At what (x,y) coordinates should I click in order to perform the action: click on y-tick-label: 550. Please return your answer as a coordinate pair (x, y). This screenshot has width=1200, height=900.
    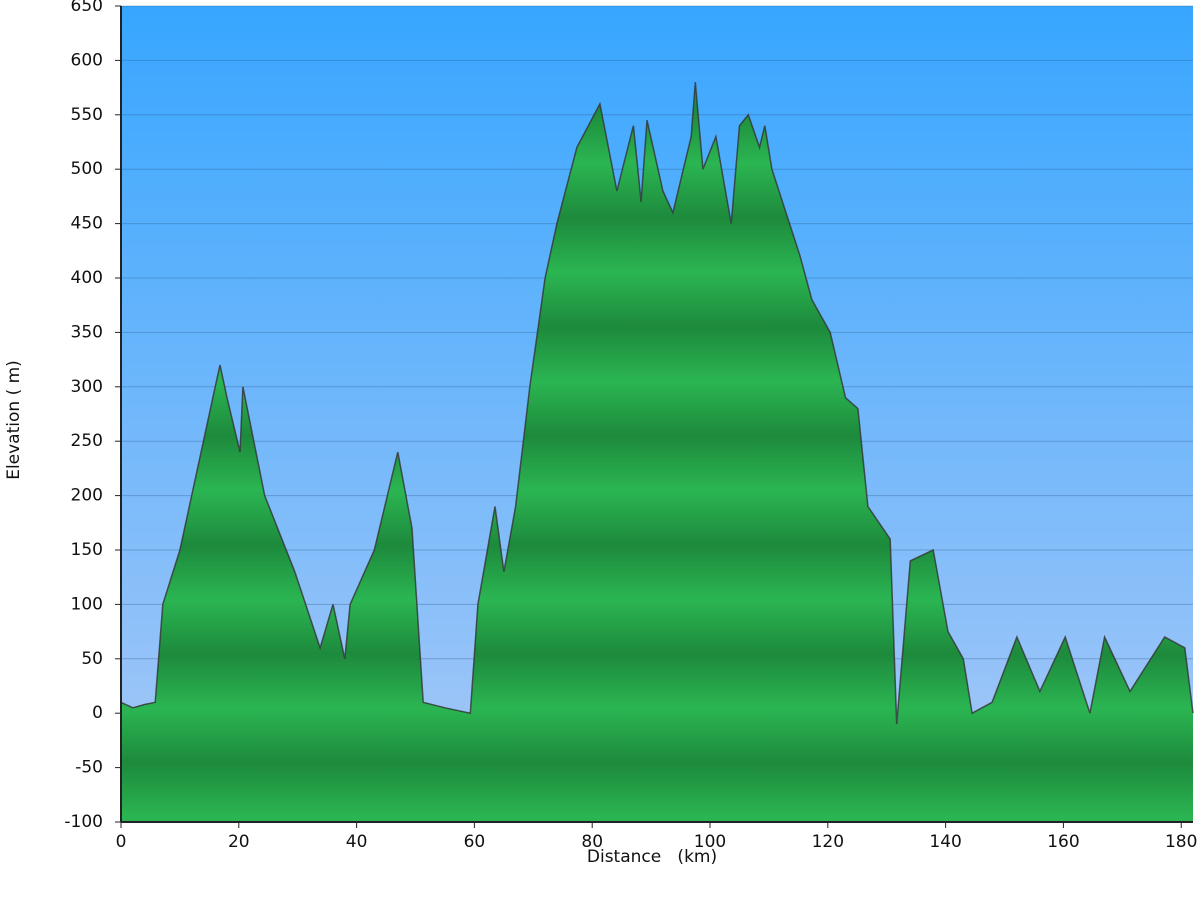
    Looking at the image, I should click on (87, 115).